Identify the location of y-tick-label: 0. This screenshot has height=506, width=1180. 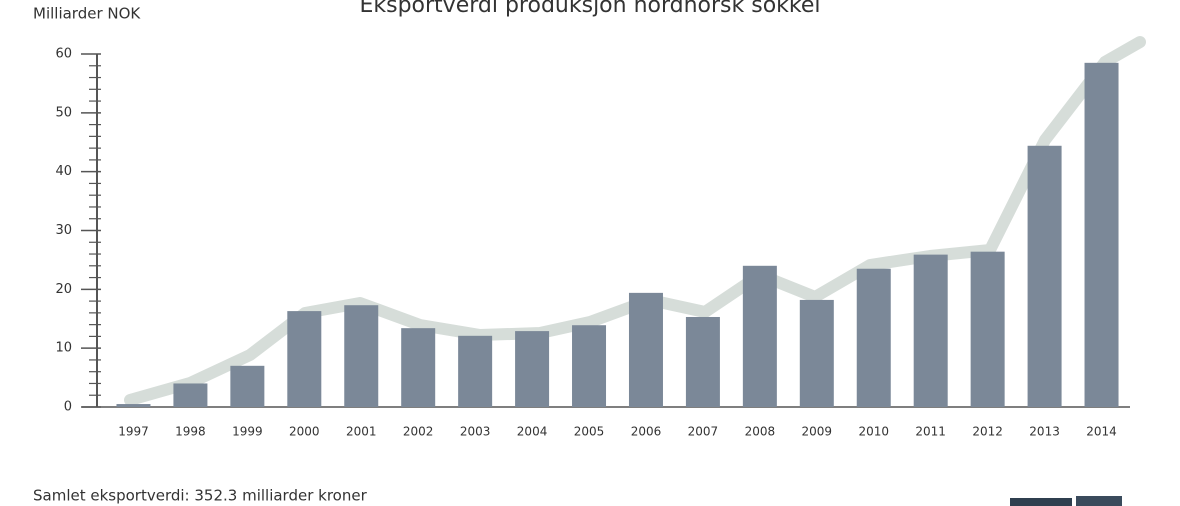
(68, 407).